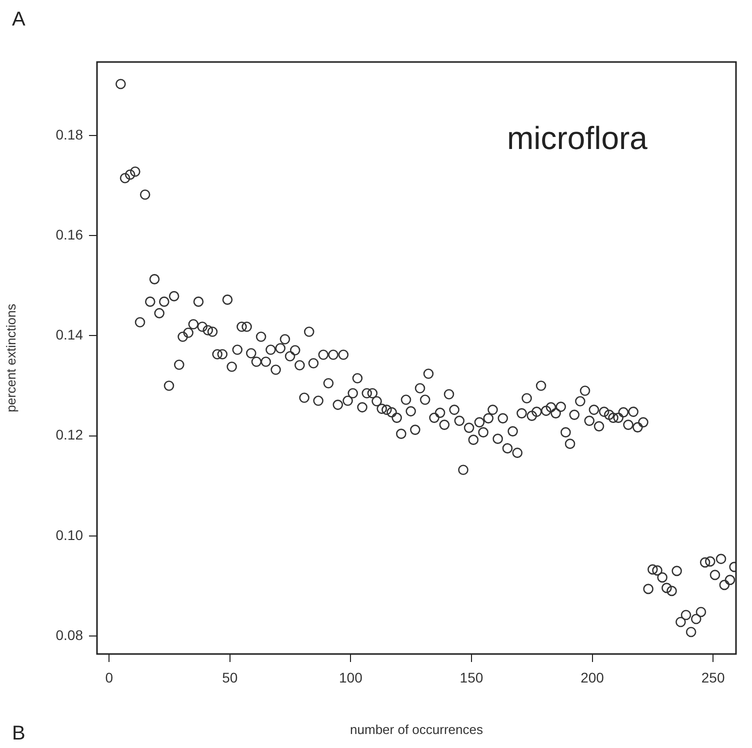 The width and height of the screenshot is (752, 748). Describe the element at coordinates (577, 138) in the screenshot. I see `annotation: microflora` at that location.